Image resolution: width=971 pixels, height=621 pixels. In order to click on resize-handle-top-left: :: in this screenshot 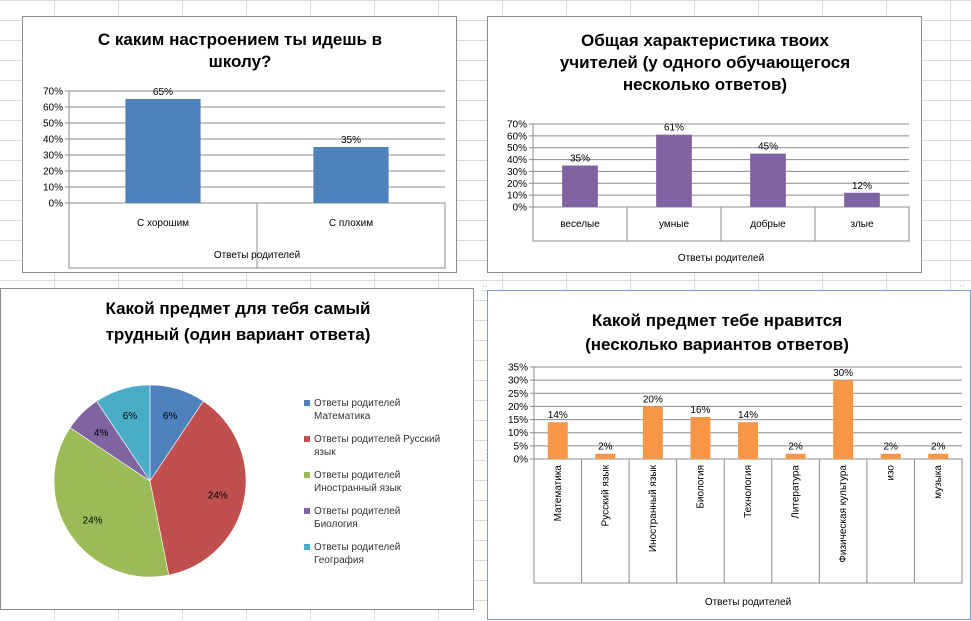, I will do `click(485, 288)`.